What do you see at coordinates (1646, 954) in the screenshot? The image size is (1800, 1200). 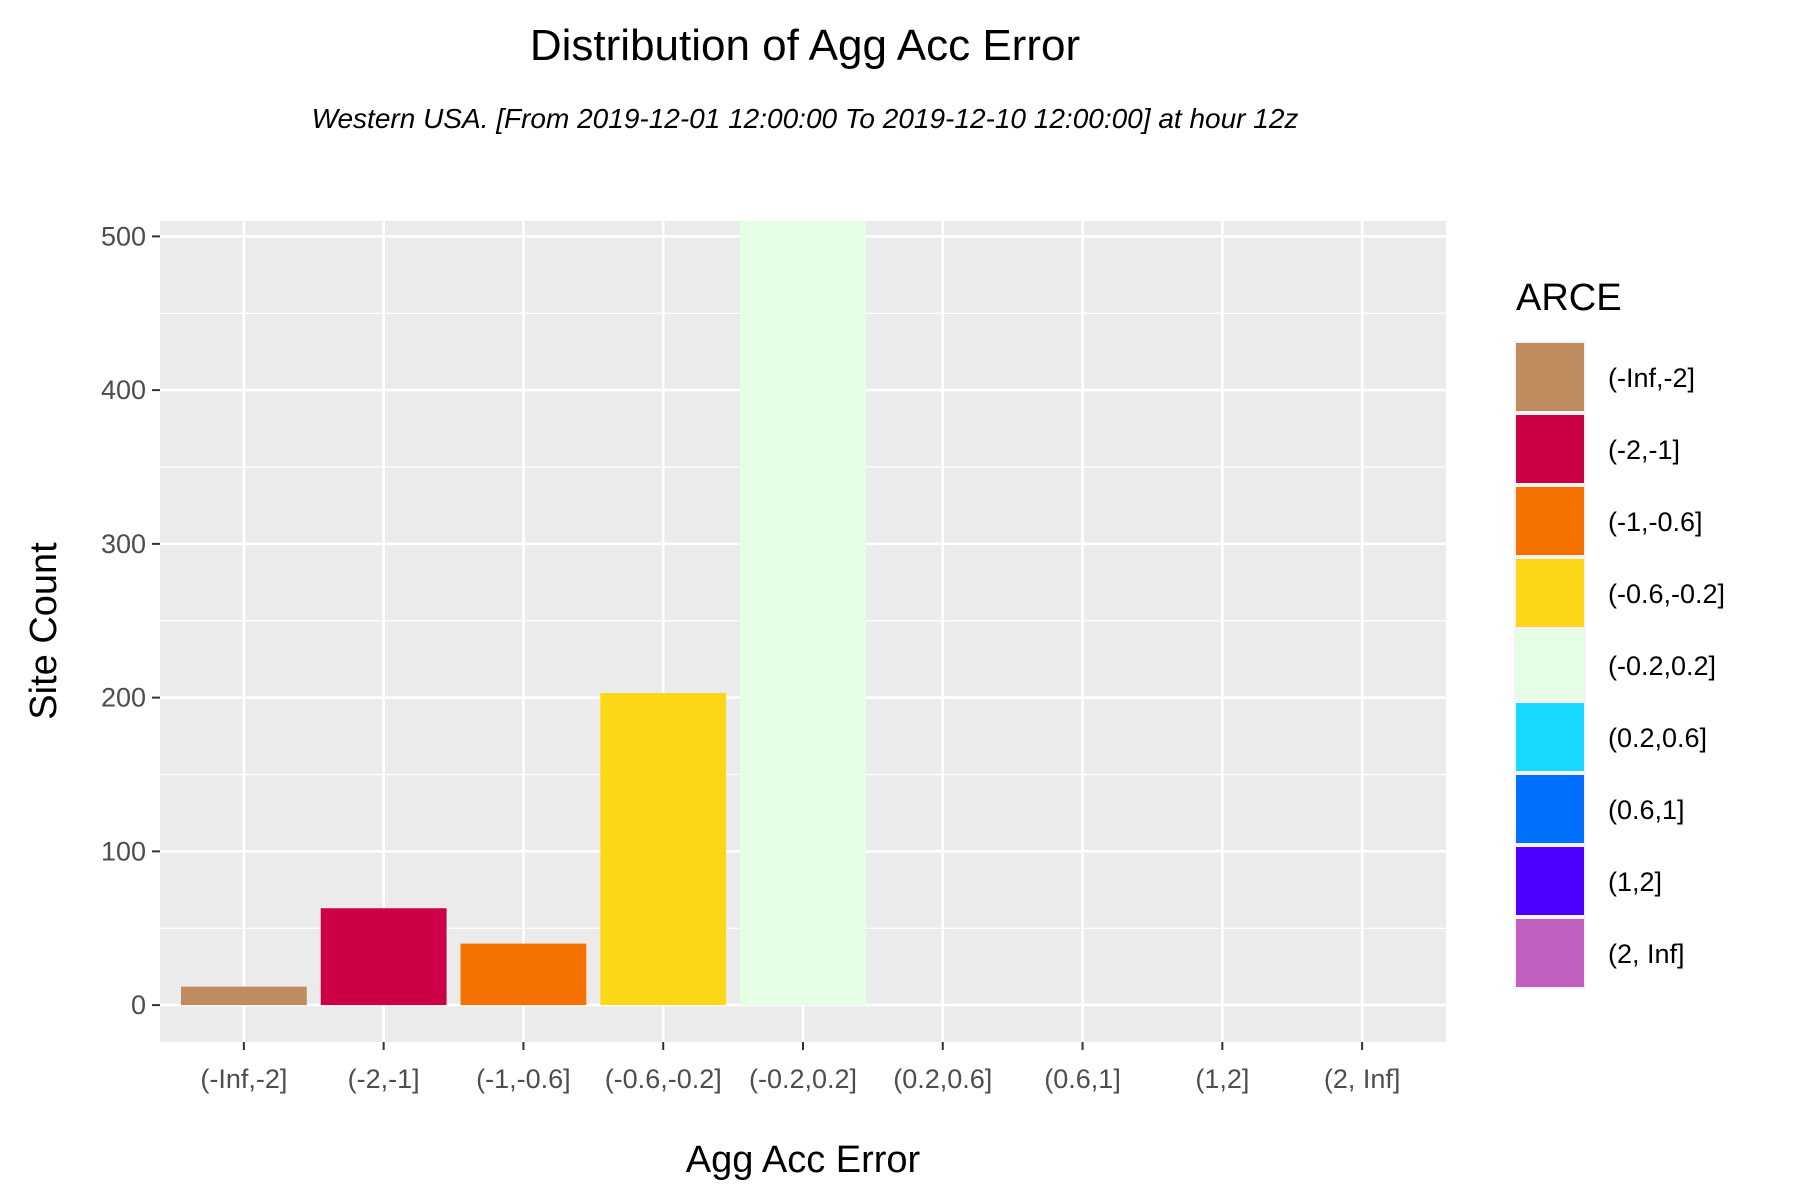 I see `legend-label: (2, Inf]` at bounding box center [1646, 954].